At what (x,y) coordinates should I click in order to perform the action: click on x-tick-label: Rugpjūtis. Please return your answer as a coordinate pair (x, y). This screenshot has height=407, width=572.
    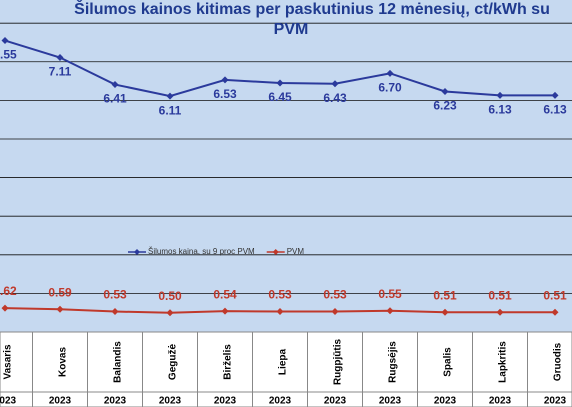
    Looking at the image, I should click on (338, 362).